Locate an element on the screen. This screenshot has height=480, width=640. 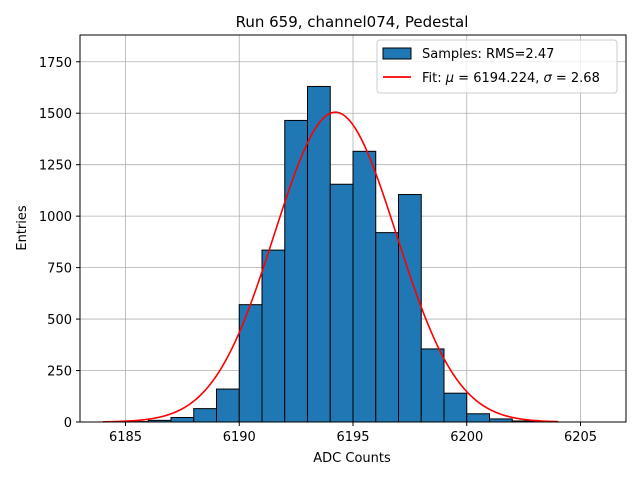
y-tick-label: 250 is located at coordinates (59, 372).